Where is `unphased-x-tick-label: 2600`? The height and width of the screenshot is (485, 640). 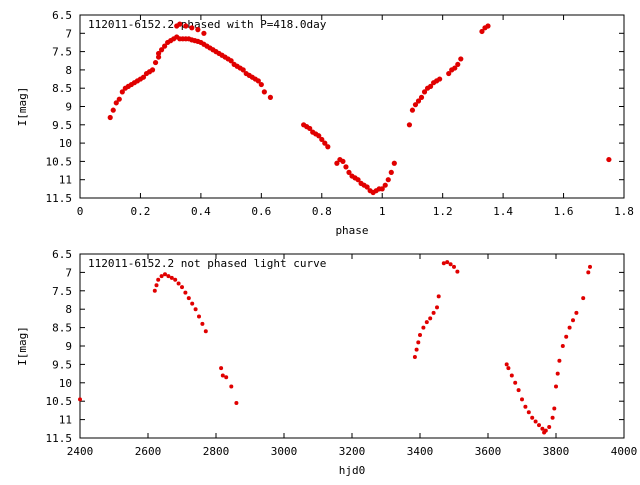
unphased-x-tick-label: 2600 is located at coordinates (148, 451).